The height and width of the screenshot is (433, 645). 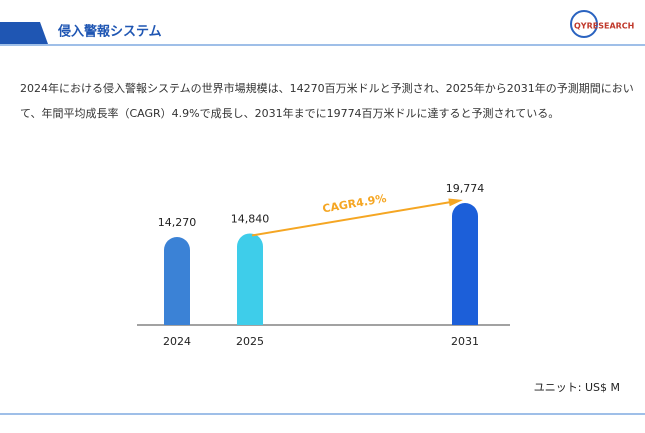 What do you see at coordinates (177, 341) in the screenshot?
I see `x-tick-label: 2024` at bounding box center [177, 341].